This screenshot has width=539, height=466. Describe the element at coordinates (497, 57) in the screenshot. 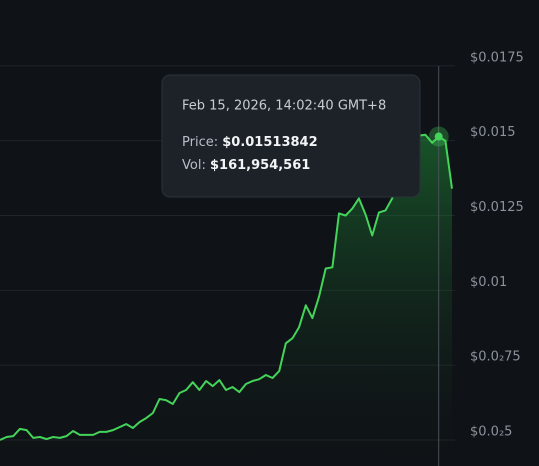

I see `y-tick-label: $0.0175` at that location.